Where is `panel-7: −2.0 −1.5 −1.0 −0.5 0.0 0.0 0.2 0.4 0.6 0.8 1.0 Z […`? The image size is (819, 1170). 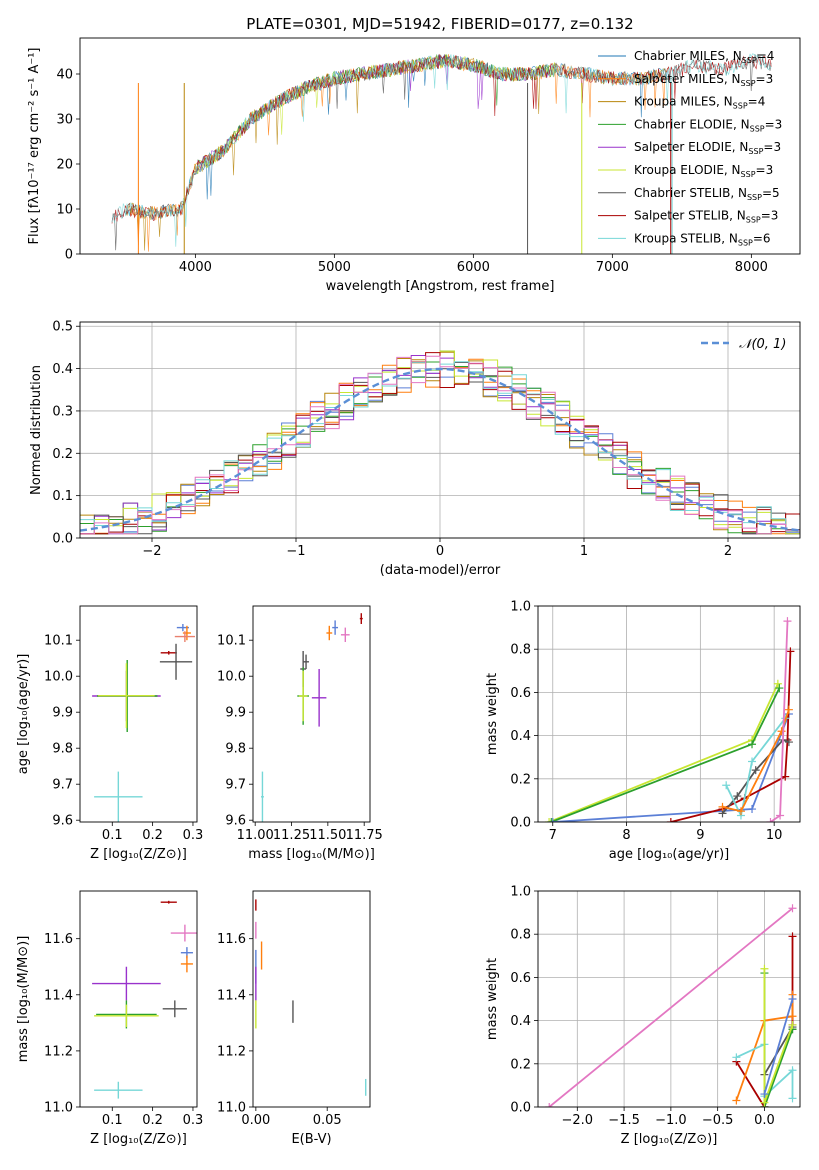
panel-7: −2.0 −1.5 −1.0 −0.5 0.0 0.0 0.2 0.4 0.6 0.8 1.0 Z [… is located at coordinates (643, 1016).